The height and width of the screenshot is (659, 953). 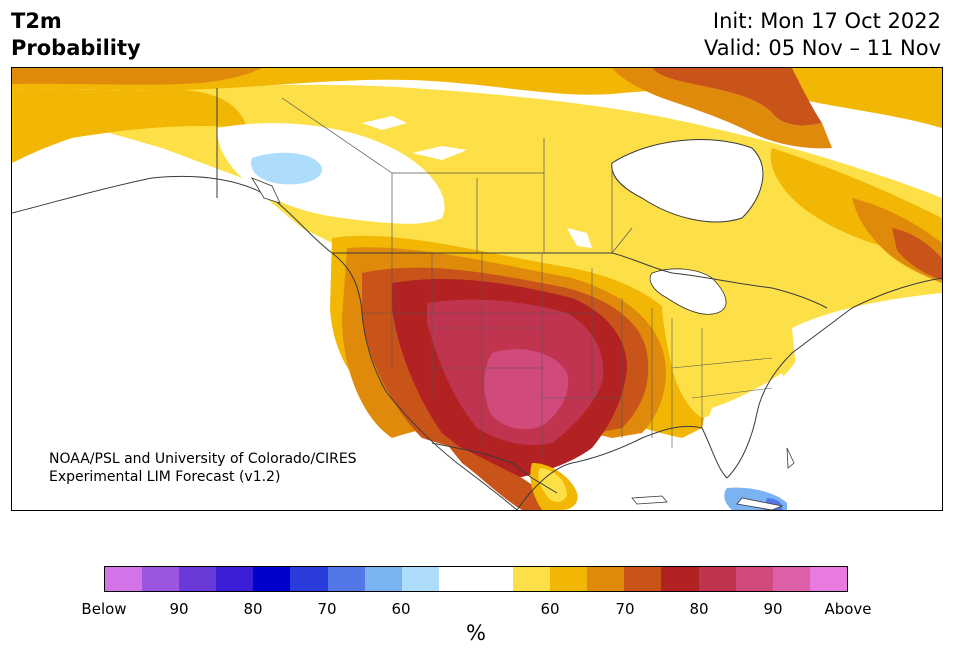 I want to click on region-above-75-mexico, so click(x=502, y=474).